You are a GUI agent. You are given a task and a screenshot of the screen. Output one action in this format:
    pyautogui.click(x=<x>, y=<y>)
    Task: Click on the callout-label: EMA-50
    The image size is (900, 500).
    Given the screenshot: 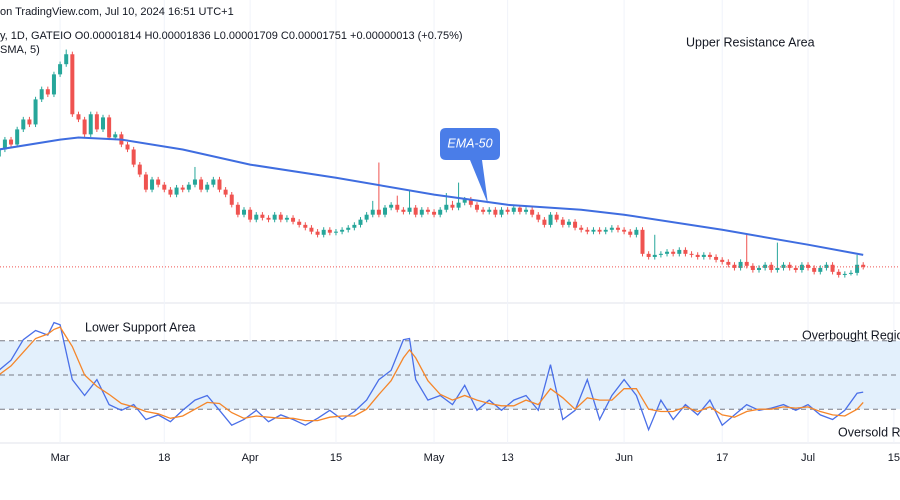 What is the action you would take?
    pyautogui.click(x=469, y=143)
    